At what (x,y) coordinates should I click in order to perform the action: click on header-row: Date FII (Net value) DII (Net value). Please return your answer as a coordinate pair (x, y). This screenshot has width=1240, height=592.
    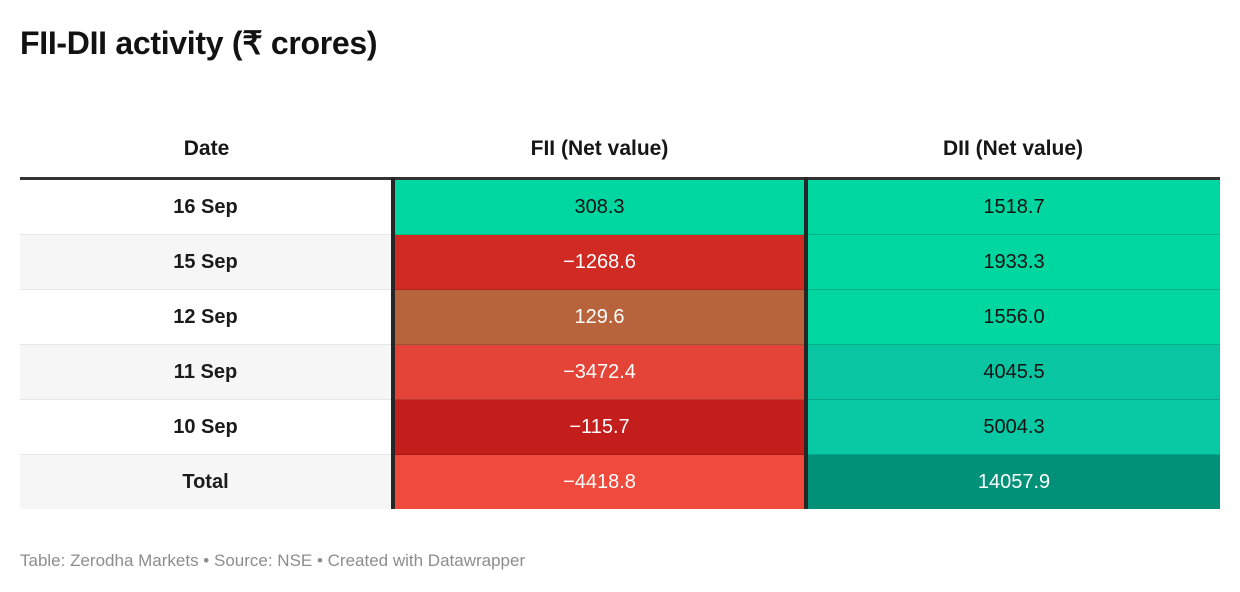
    Looking at the image, I should click on (620, 150).